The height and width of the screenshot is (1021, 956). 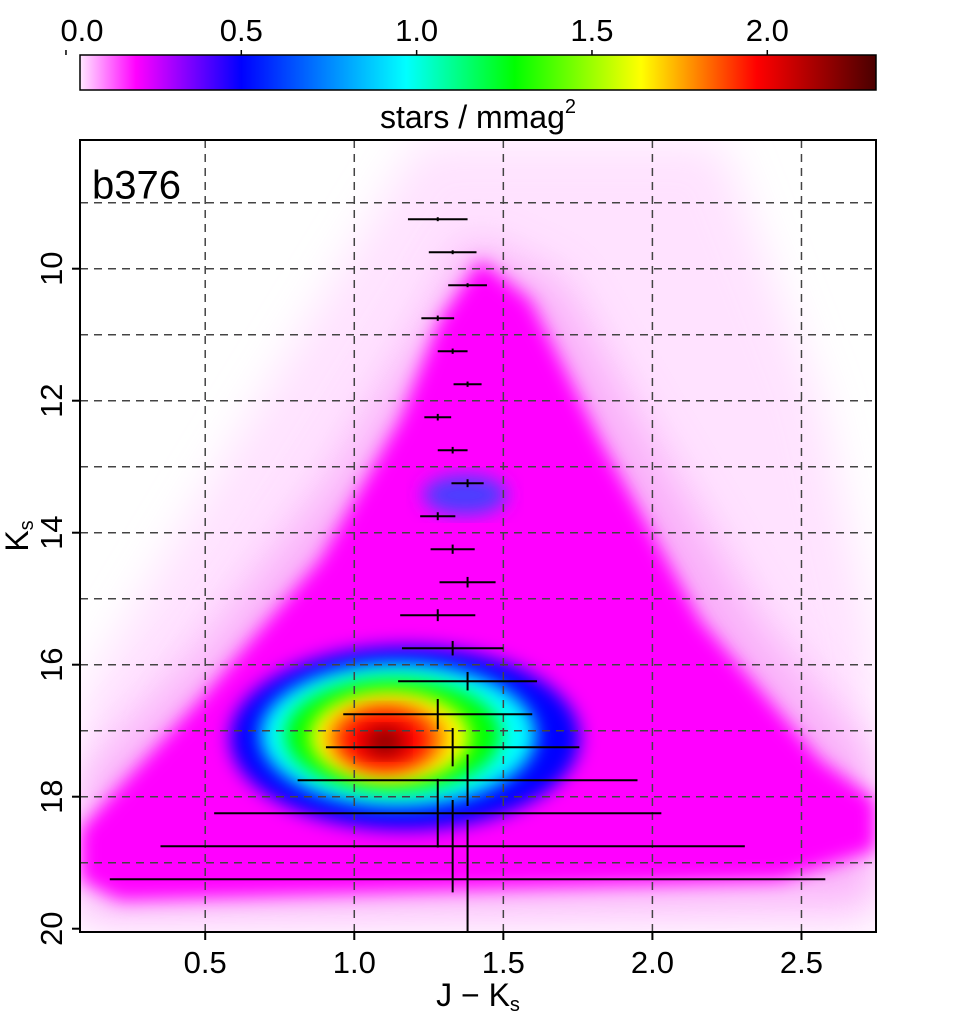 What do you see at coordinates (503, 962) in the screenshot?
I see `x-tick-label: 1.5` at bounding box center [503, 962].